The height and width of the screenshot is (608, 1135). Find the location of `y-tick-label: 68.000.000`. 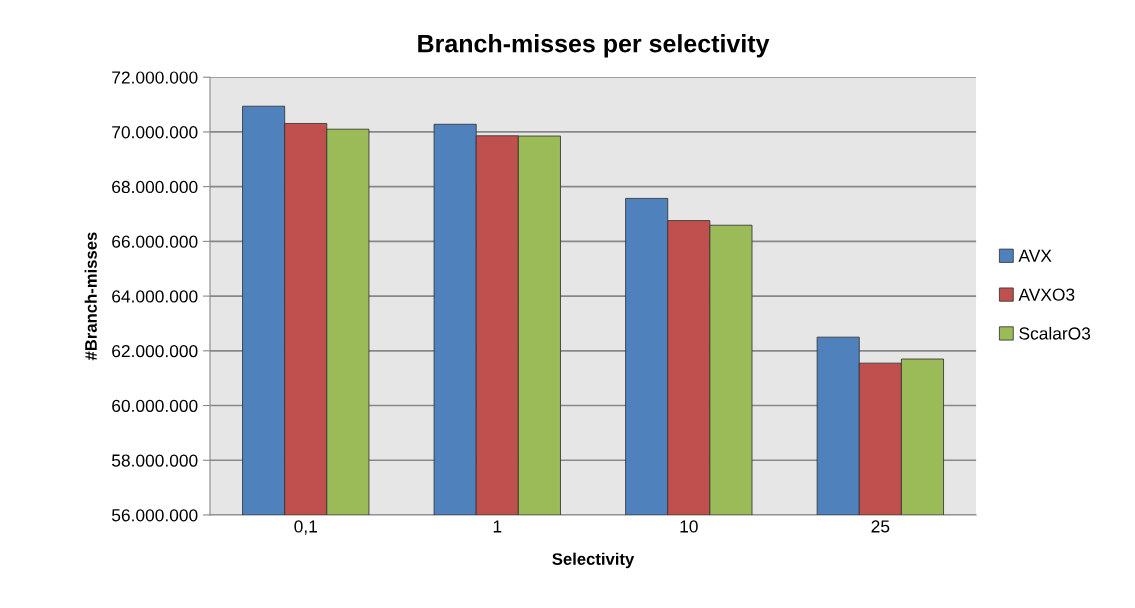

y-tick-label: 68.000.000 is located at coordinates (155, 187).